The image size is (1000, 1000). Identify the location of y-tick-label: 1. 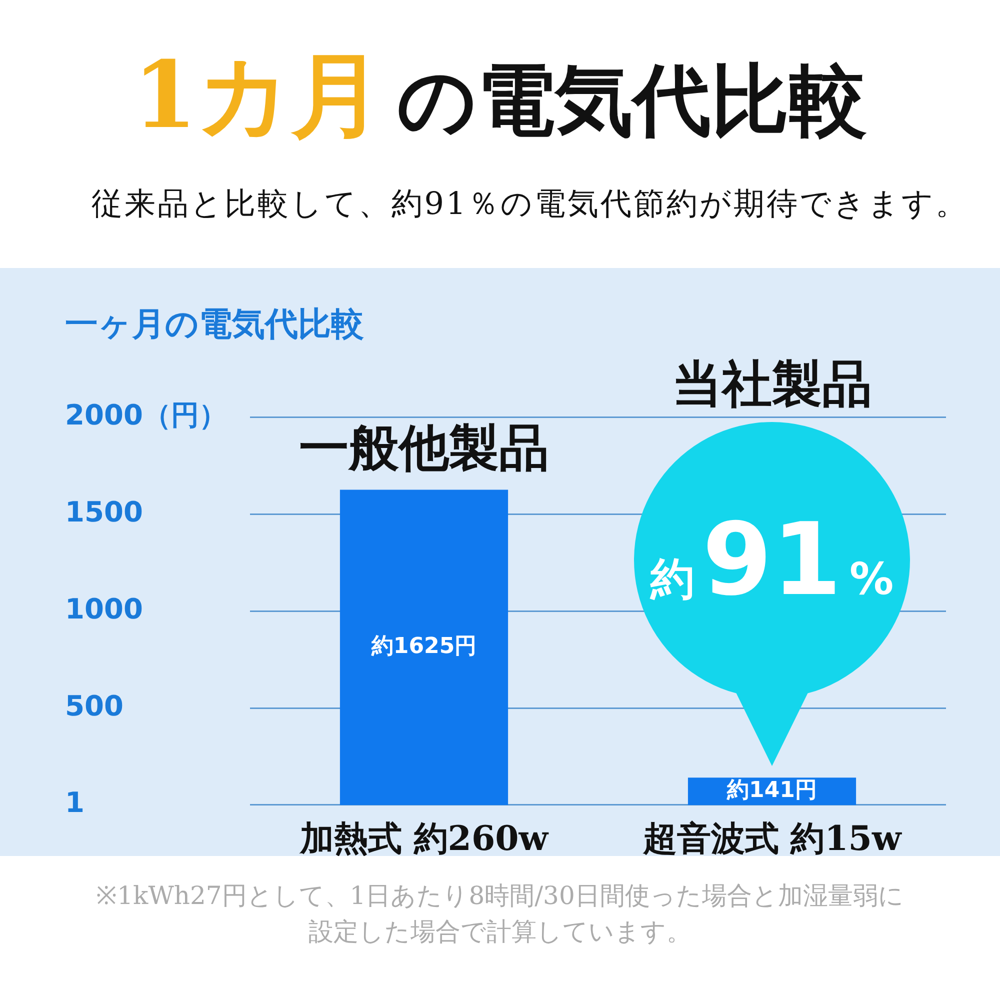
(74, 803).